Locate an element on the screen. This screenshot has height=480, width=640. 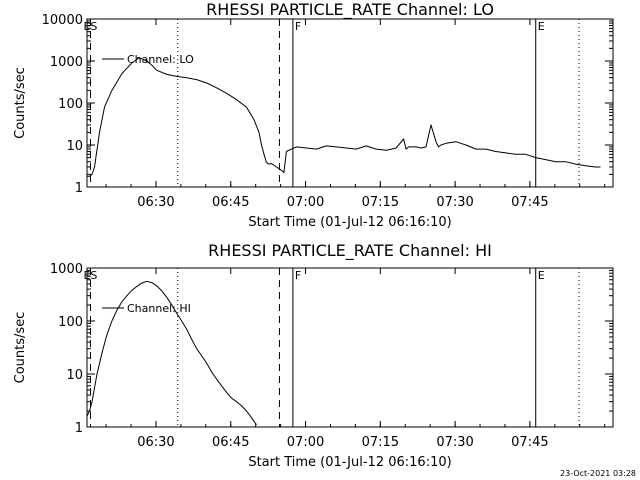
legend-label: Channel: HI is located at coordinates (159, 308).